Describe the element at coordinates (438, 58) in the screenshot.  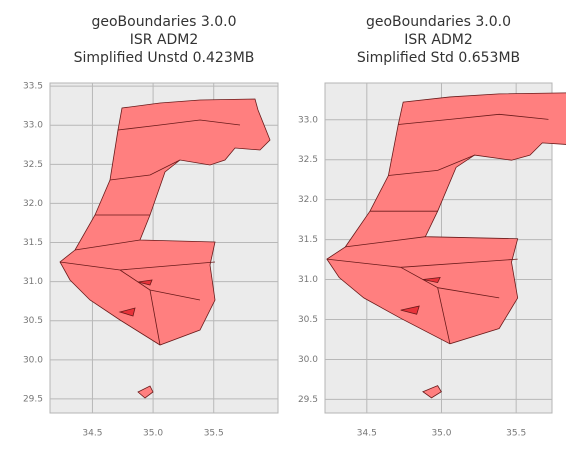
I see `chart-title: Simplified Std 0.653MB` at that location.